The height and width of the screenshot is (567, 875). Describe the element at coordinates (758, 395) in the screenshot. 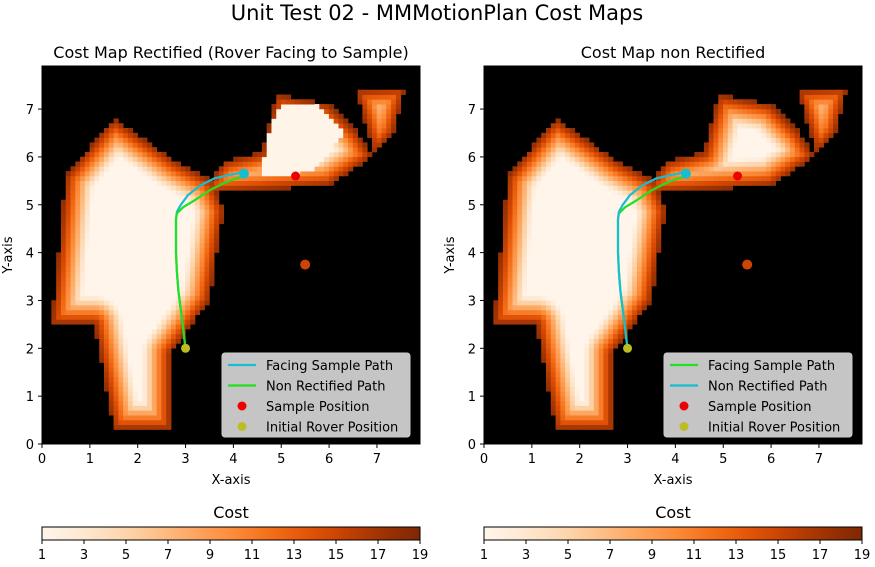

I see `legend-box` at that location.